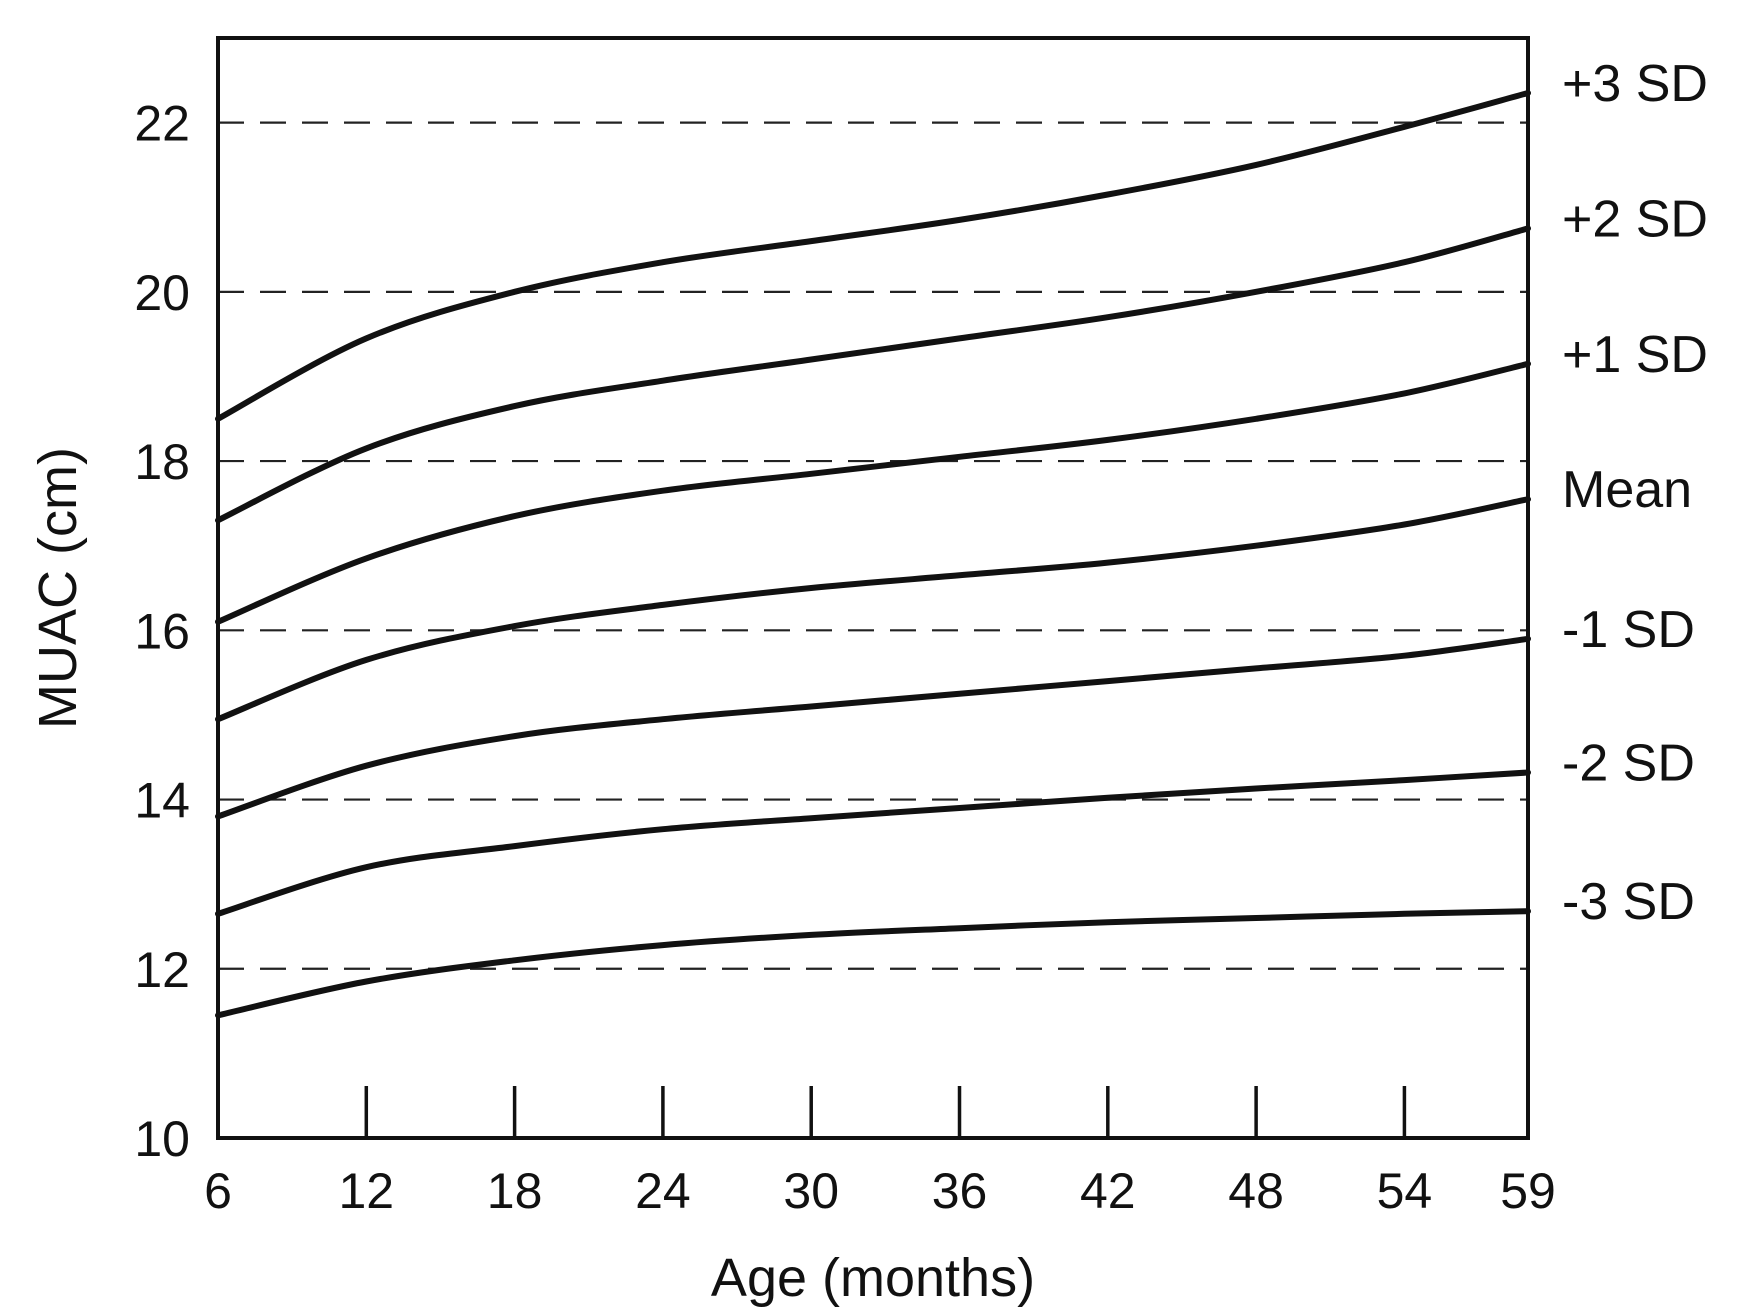  I want to click on x-tick-label-59: 59, so click(1528, 1191).